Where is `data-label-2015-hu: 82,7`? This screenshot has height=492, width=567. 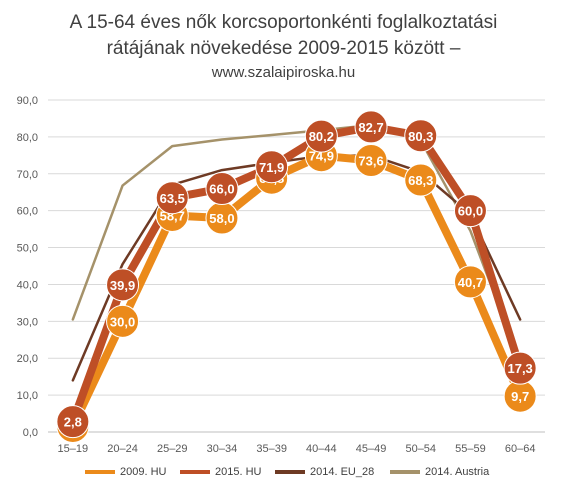 data-label-2015-hu: 82,7 is located at coordinates (370, 127).